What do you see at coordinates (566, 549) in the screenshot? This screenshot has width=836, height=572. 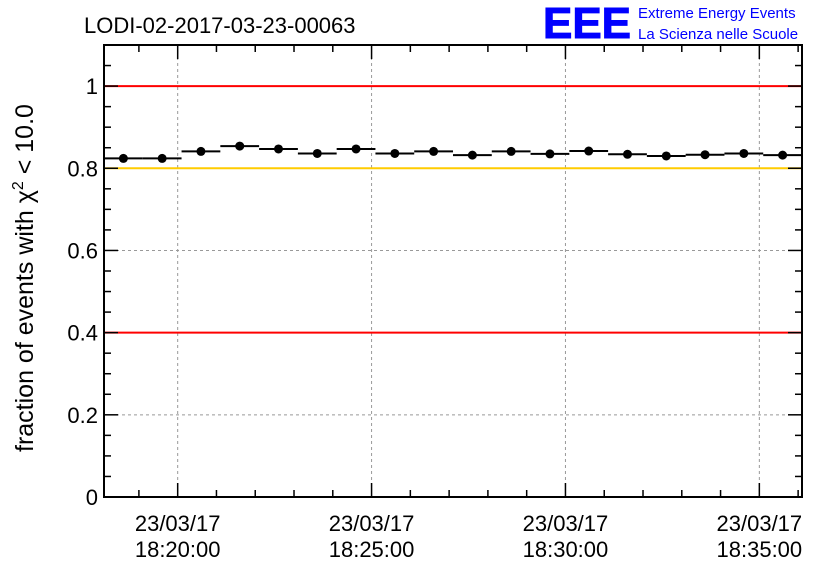 I see `x-tick-label-time: 18:30:00` at bounding box center [566, 549].